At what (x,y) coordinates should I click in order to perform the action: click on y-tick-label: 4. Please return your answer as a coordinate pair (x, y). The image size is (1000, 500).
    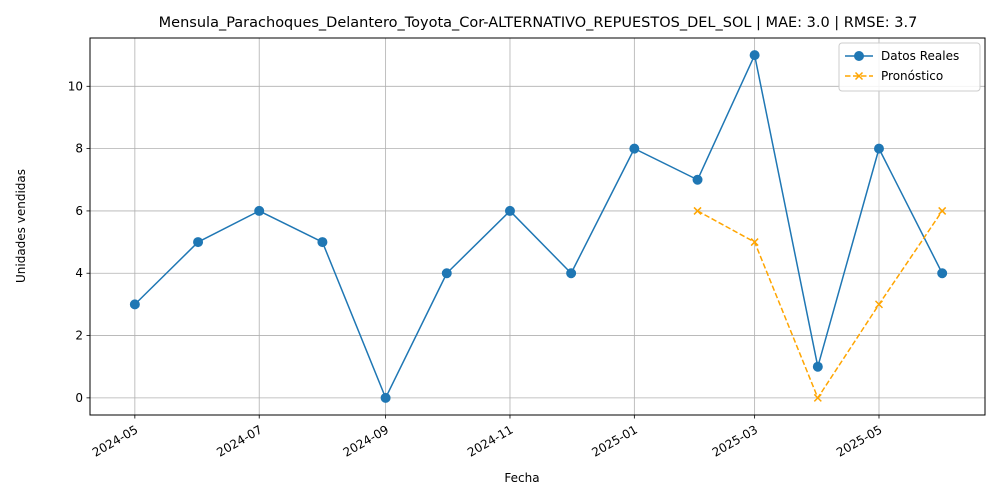
    Looking at the image, I should click on (79, 273).